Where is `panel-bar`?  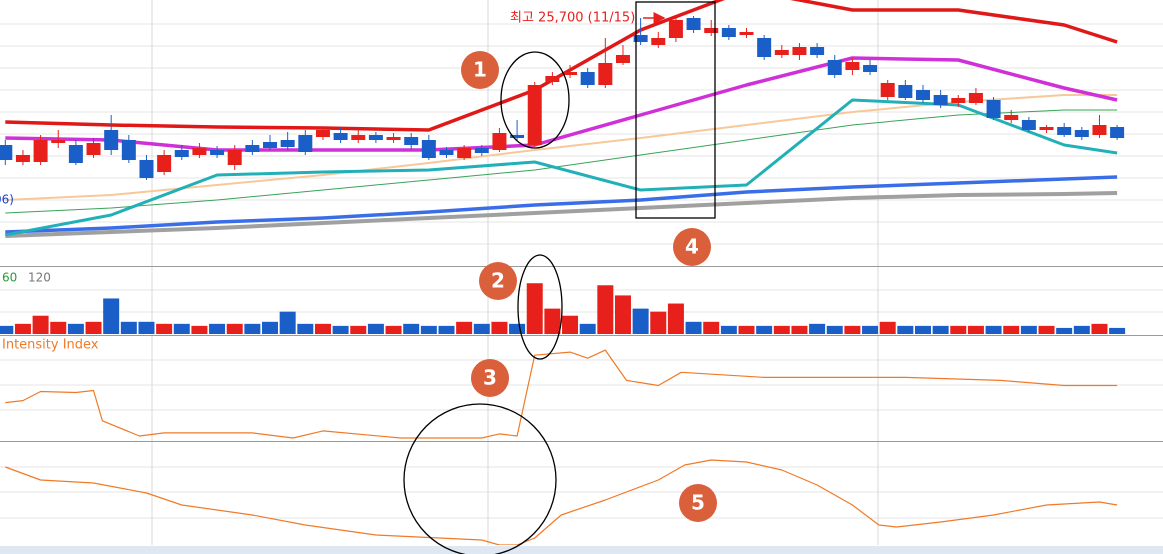 panel-bar is located at coordinates (563, 308).